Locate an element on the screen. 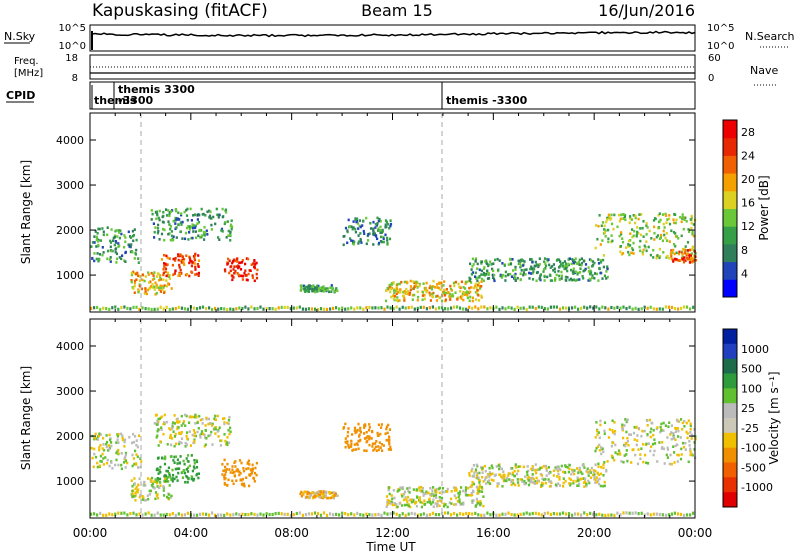  velocity-colorbar-tick: 500 is located at coordinates (751, 369).